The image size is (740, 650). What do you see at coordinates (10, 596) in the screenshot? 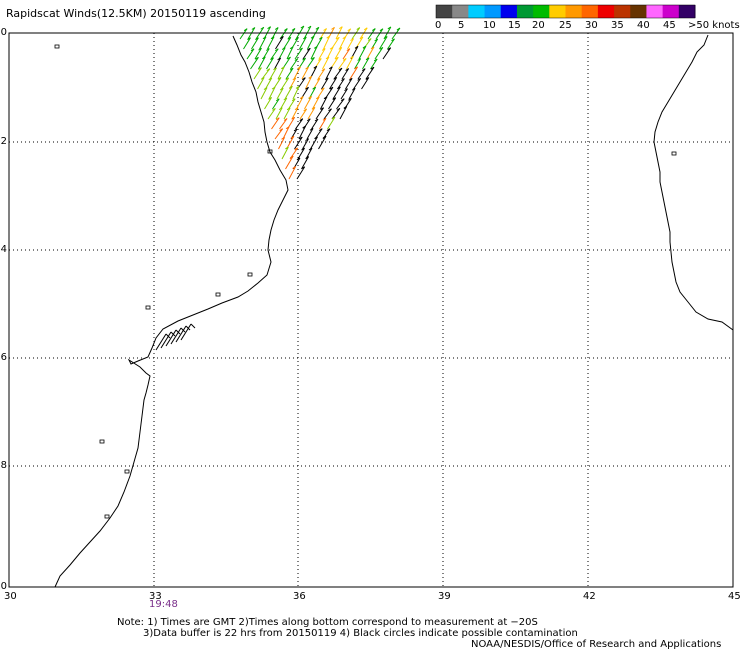
I see `lon-tick-label: 30` at bounding box center [10, 596].